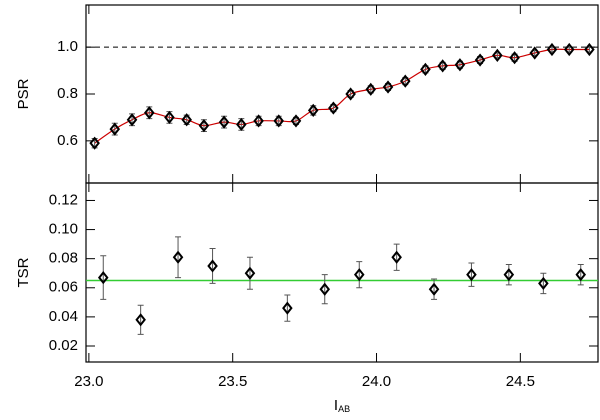  Describe the element at coordinates (336, 405) in the screenshot. I see `x-axis-label-main: I` at that location.